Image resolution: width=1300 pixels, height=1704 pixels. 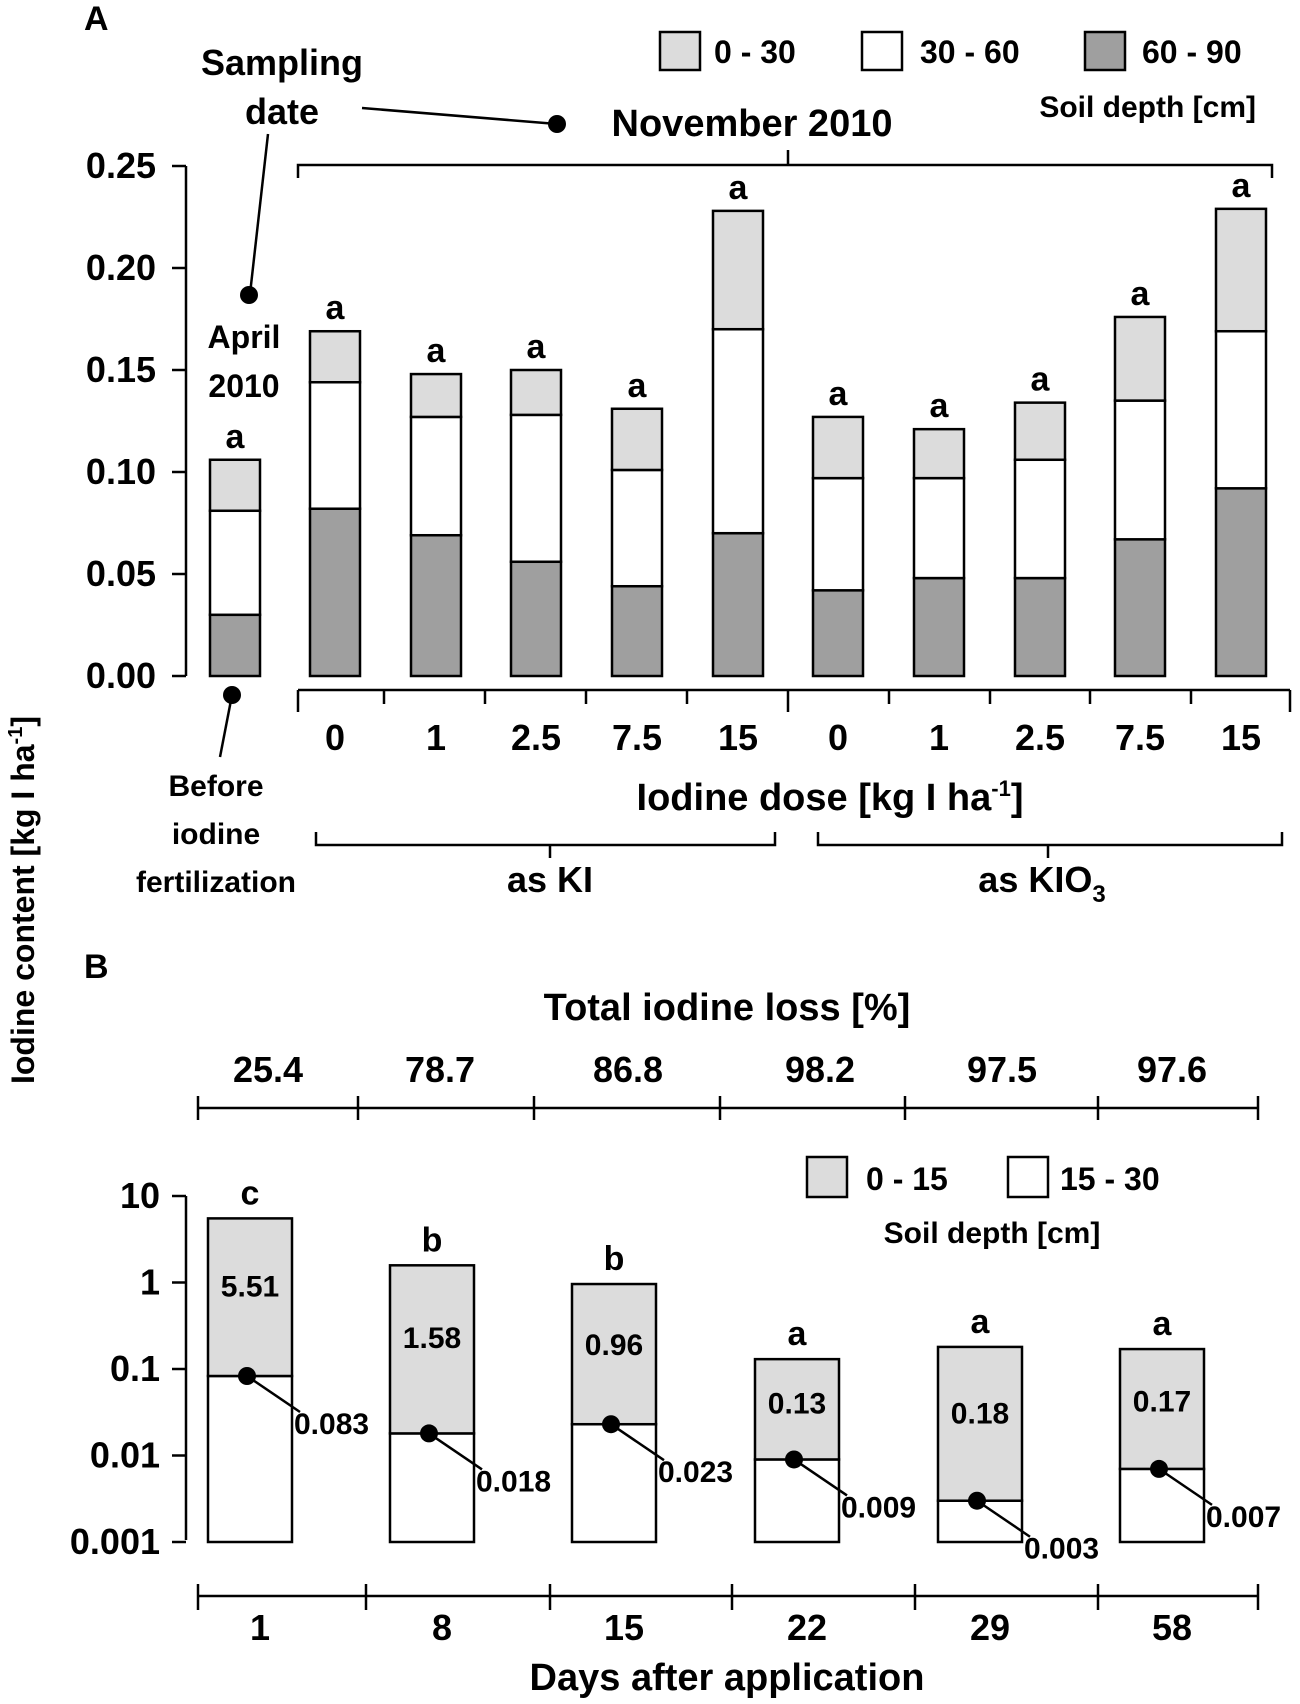 What do you see at coordinates (755, 52) in the screenshot?
I see `legend-a-label-0-30: 0 - 30` at bounding box center [755, 52].